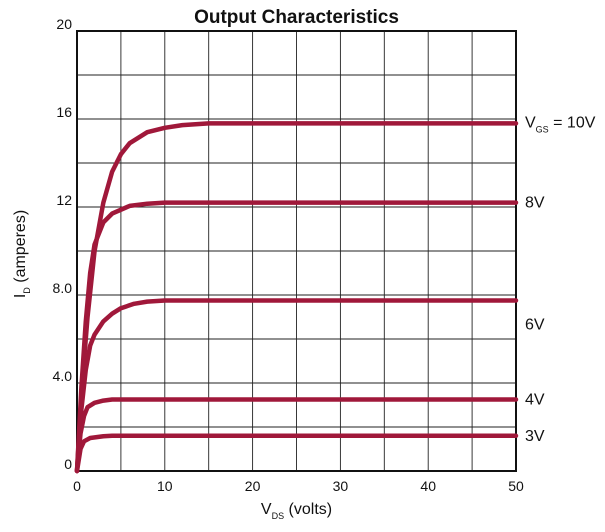 This screenshot has width=605, height=532. I want to click on chart-title: Output Characteristics, so click(296, 17).